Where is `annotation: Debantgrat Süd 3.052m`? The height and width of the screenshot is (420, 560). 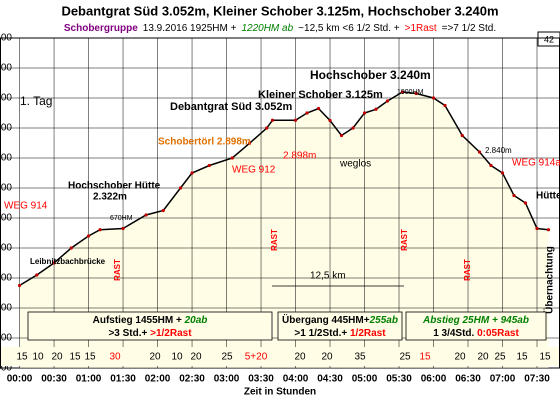
annotation: Debantgrat Süd 3.052m is located at coordinates (231, 107).